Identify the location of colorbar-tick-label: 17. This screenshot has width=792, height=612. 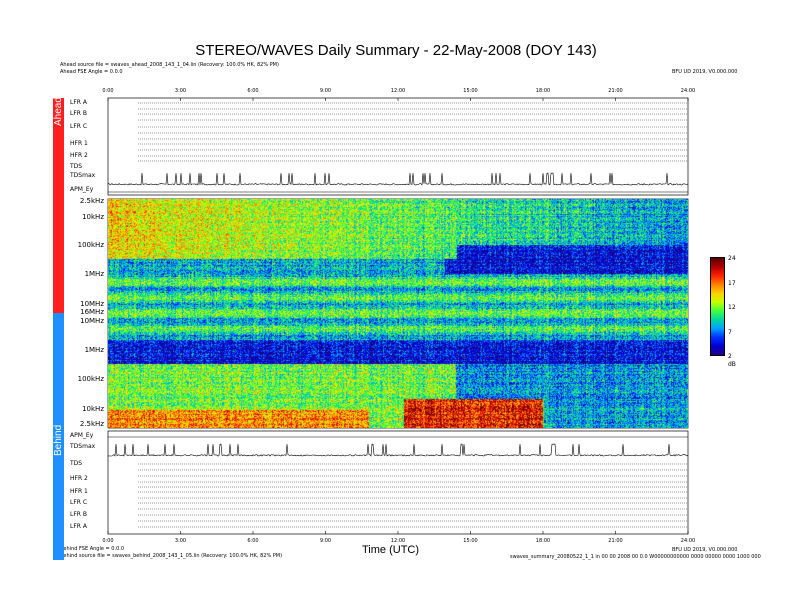
(732, 283).